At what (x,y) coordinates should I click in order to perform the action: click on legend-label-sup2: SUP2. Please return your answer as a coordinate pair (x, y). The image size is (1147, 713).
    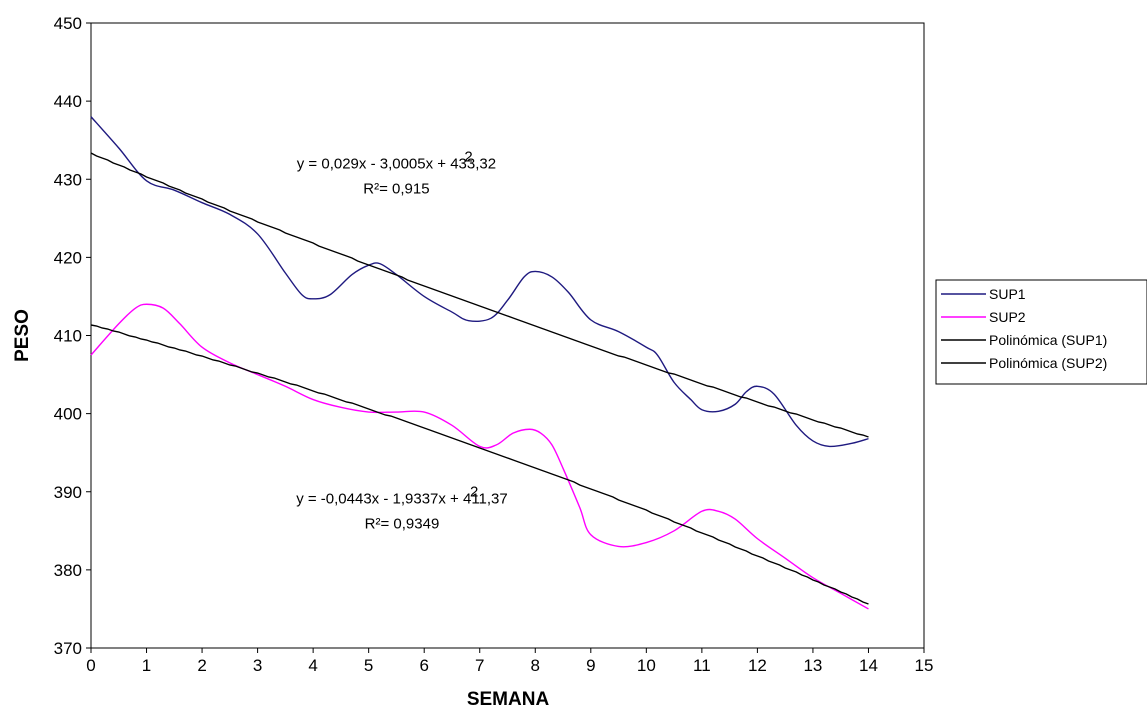
    Looking at the image, I should click on (1007, 317).